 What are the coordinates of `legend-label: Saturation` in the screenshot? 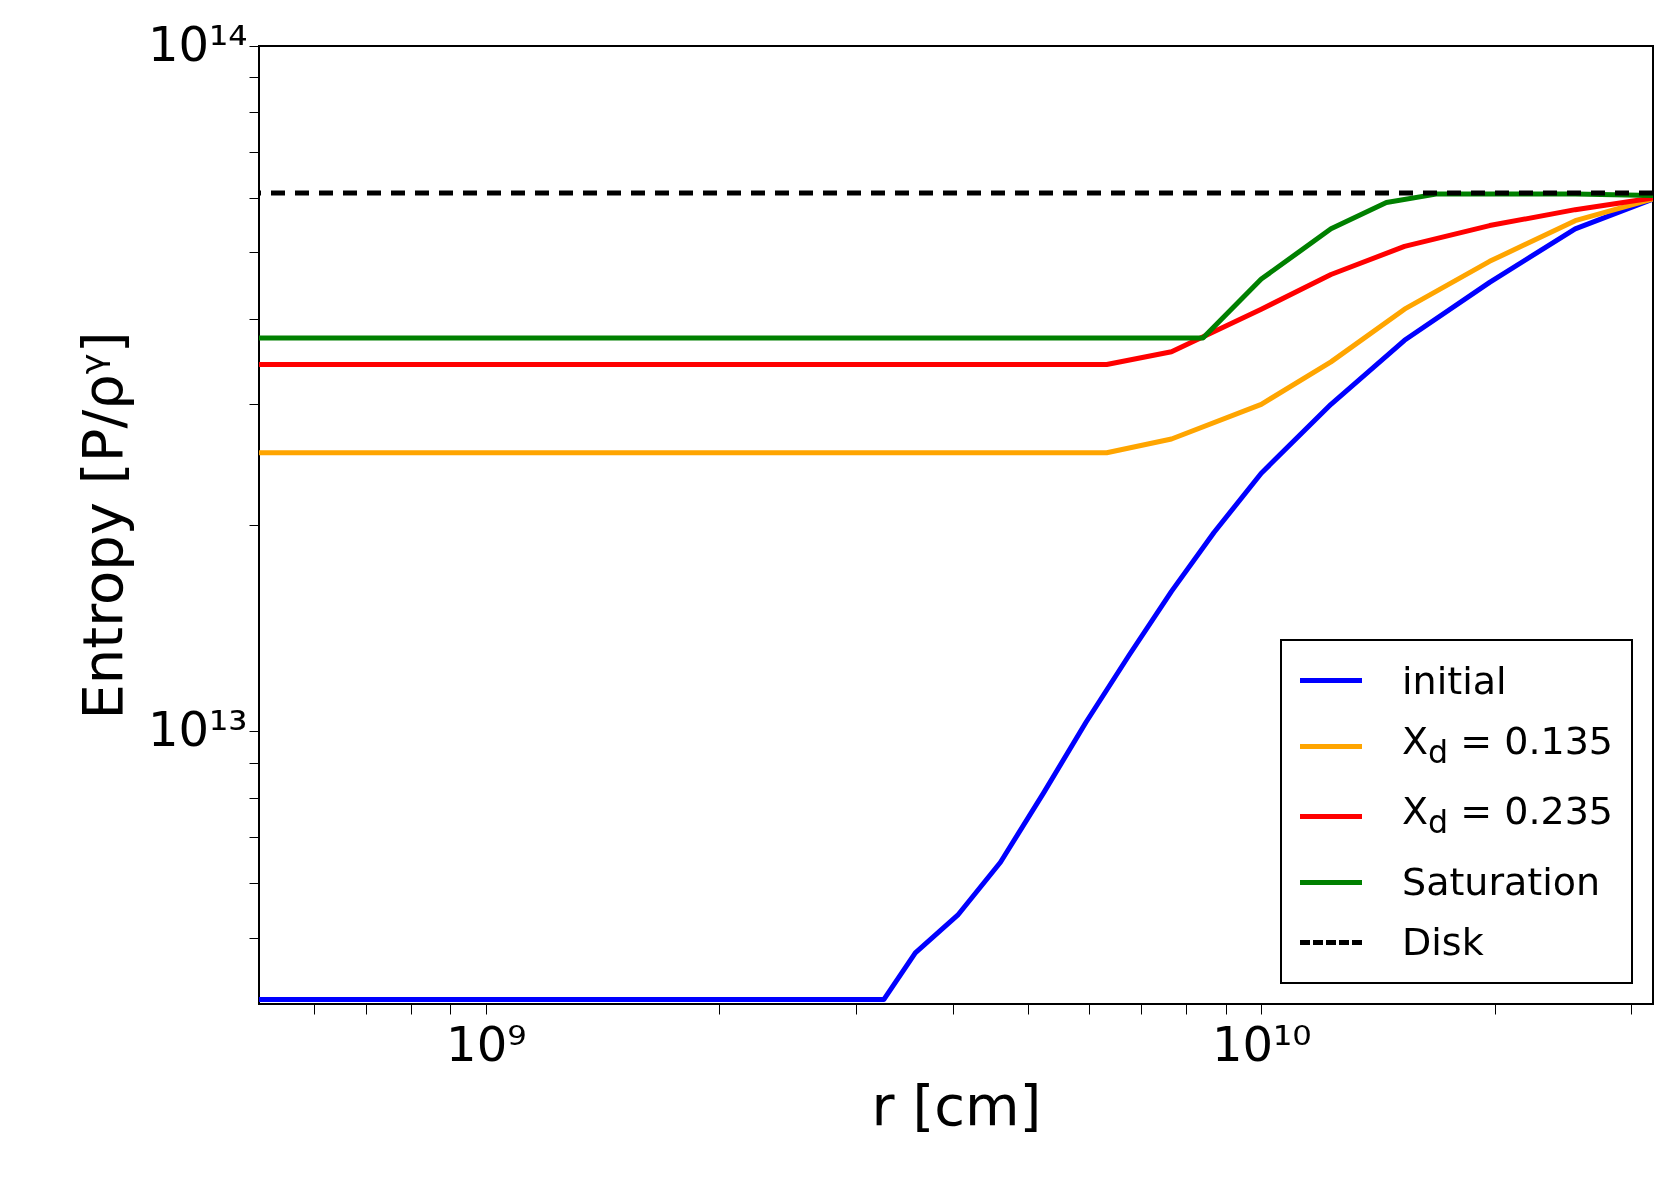 It's located at (1501, 882).